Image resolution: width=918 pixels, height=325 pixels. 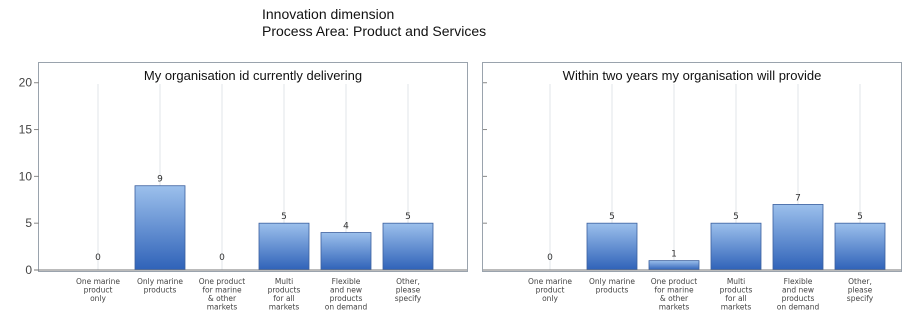 What do you see at coordinates (28, 223) in the screenshot?
I see `y-tick-label: 5` at bounding box center [28, 223].